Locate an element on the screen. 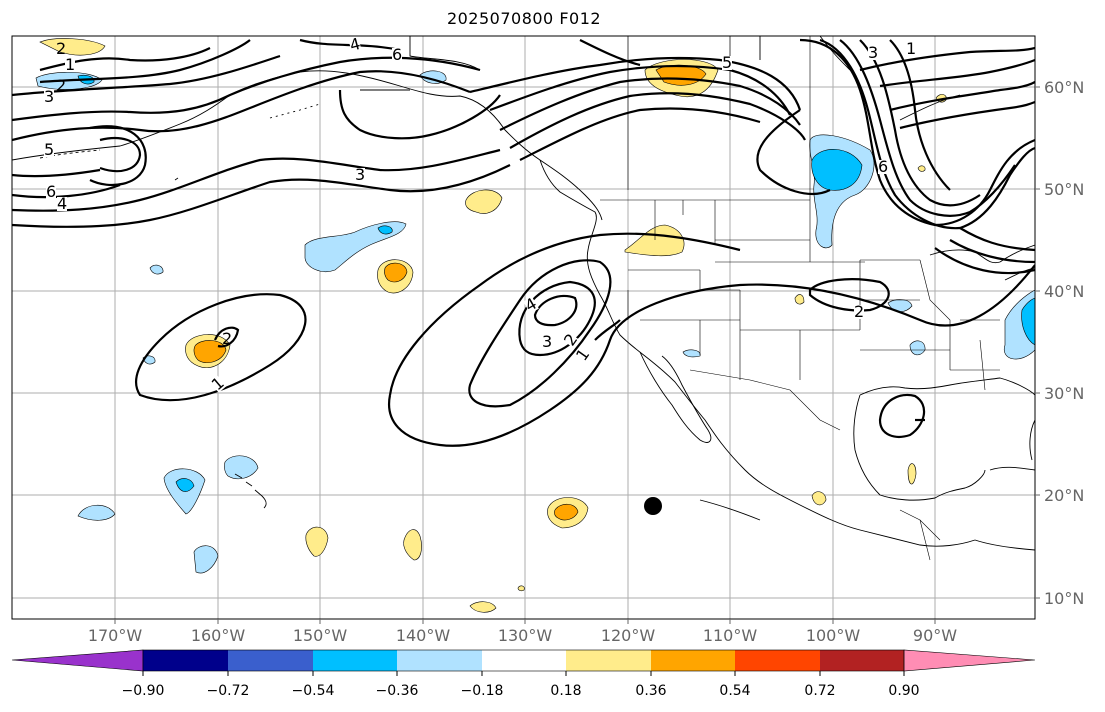  lon-label: 120°W is located at coordinates (628, 635).